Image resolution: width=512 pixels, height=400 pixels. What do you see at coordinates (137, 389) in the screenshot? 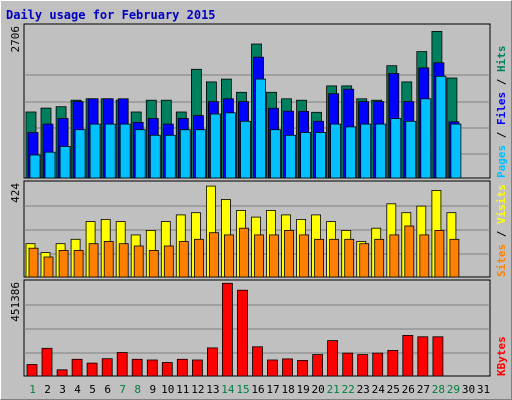
I see `x-tick-8: 8` at bounding box center [137, 389].